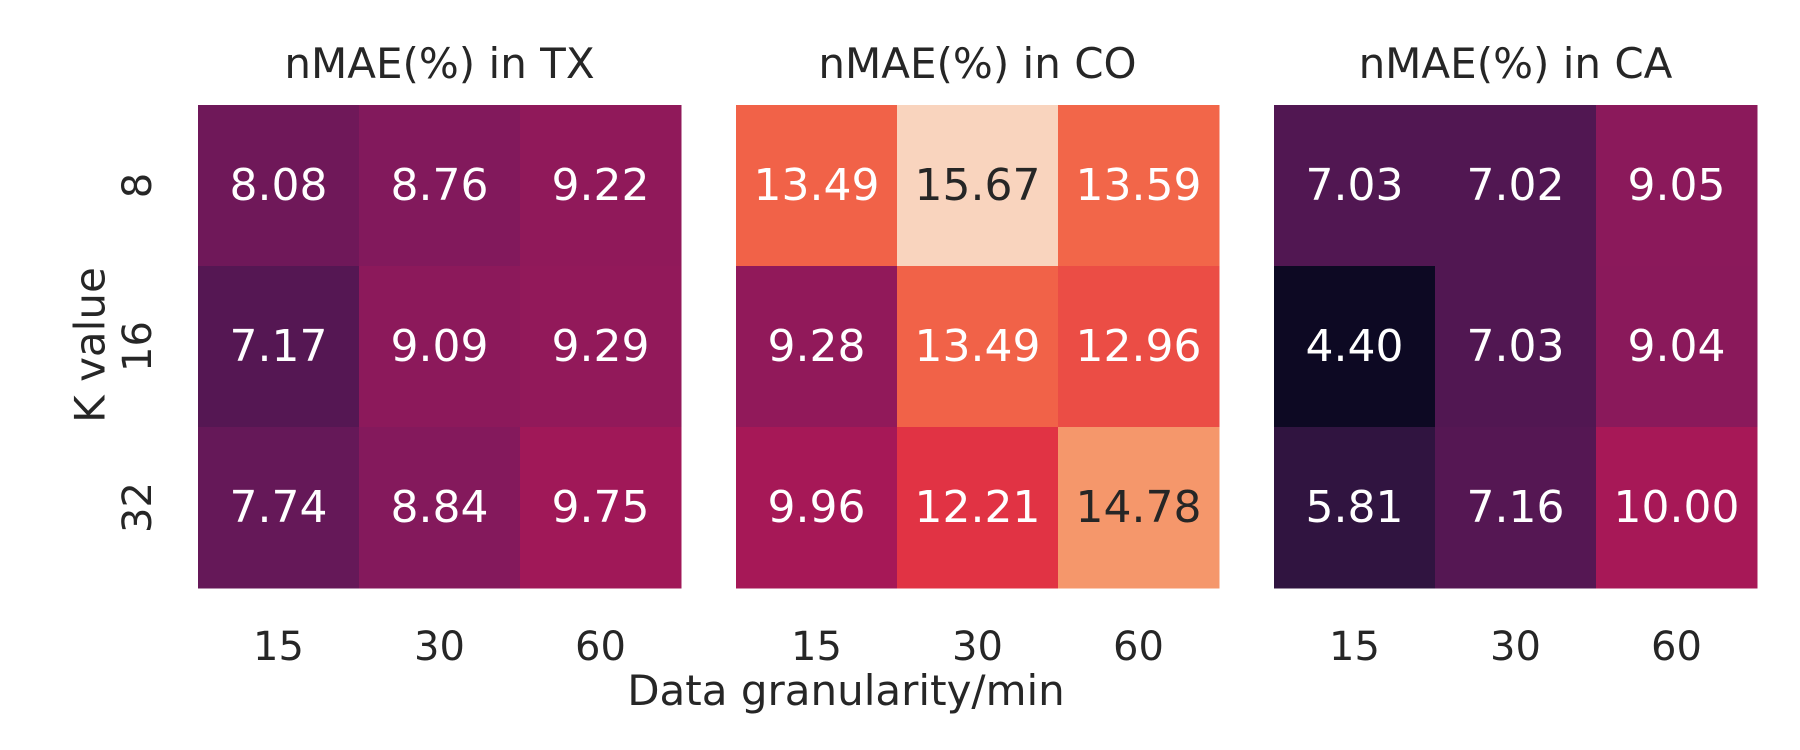  I want to click on cell-value-label: 5.81, so click(1355, 507).